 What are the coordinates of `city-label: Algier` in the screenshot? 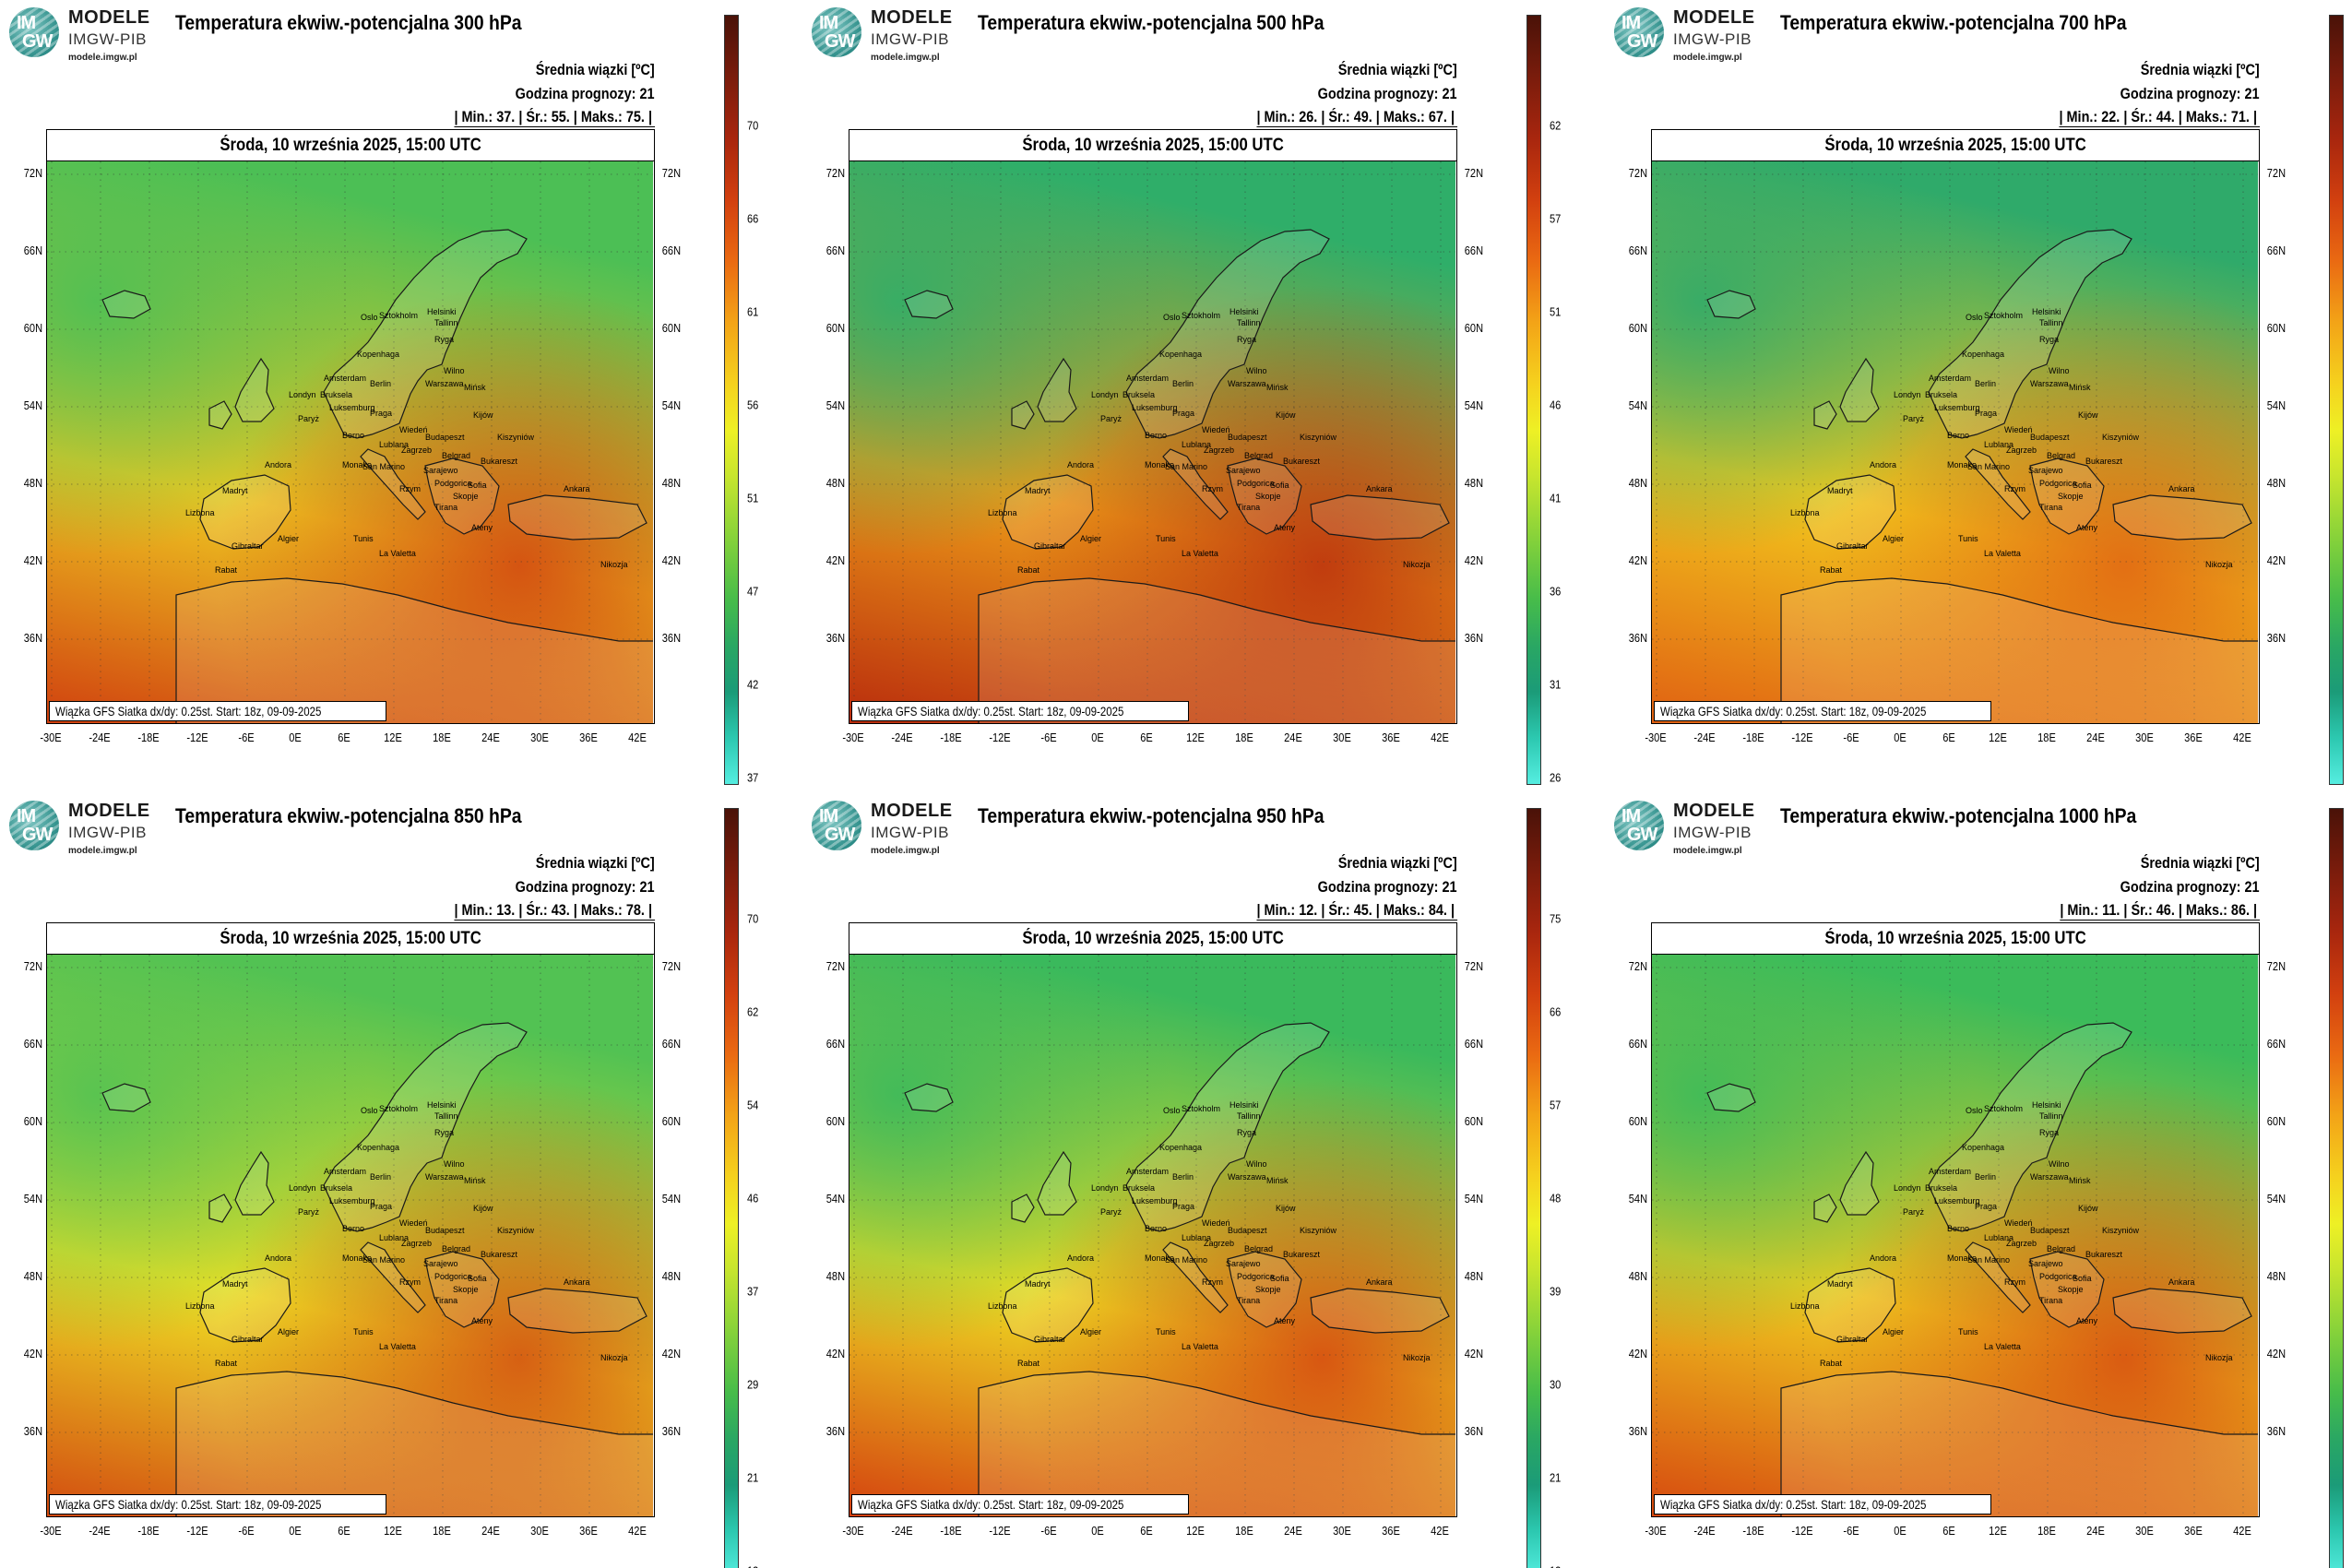 It's located at (1090, 1331).